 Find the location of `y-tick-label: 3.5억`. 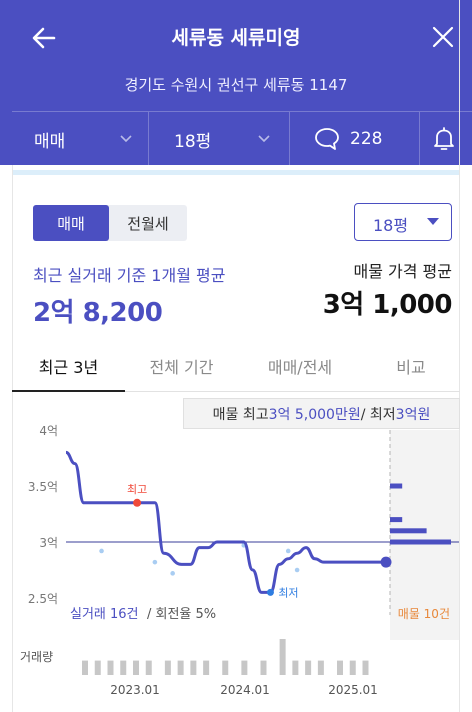

y-tick-label: 3.5억 is located at coordinates (43, 487).